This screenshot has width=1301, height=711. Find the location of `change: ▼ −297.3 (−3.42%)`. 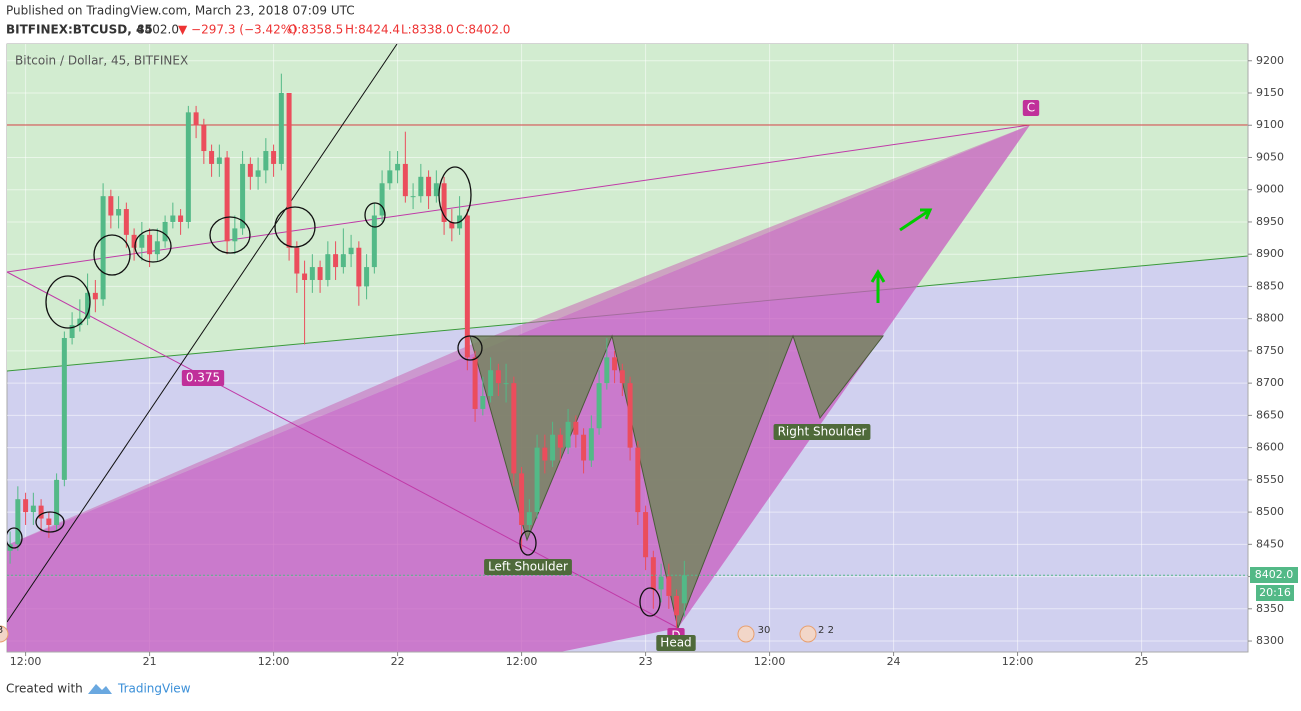

change: ▼ −297.3 (−3.42%) is located at coordinates (237, 30).